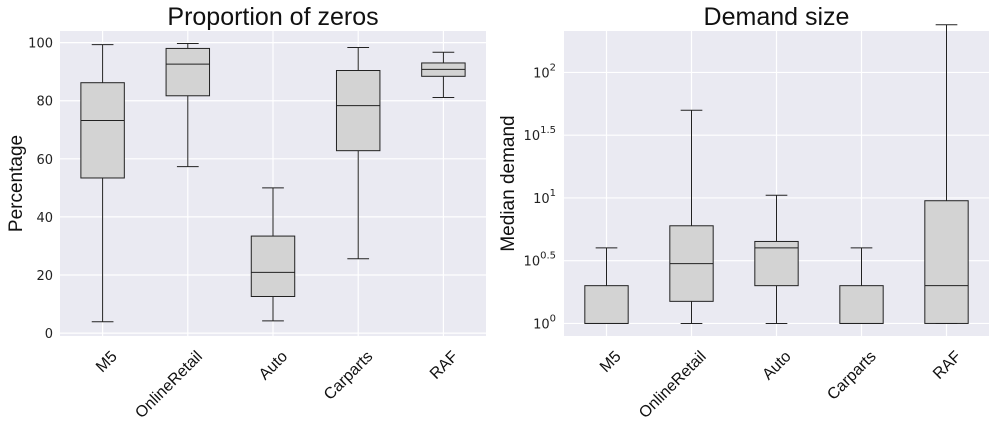  Describe the element at coordinates (49, 334) in the screenshot. I see `y-tick-label: 0` at that location.